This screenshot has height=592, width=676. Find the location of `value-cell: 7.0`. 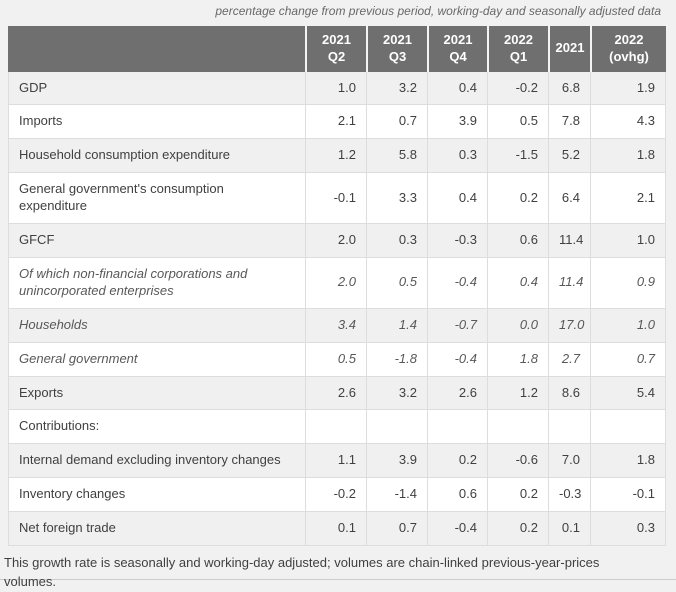

value-cell: 7.0 is located at coordinates (569, 461).